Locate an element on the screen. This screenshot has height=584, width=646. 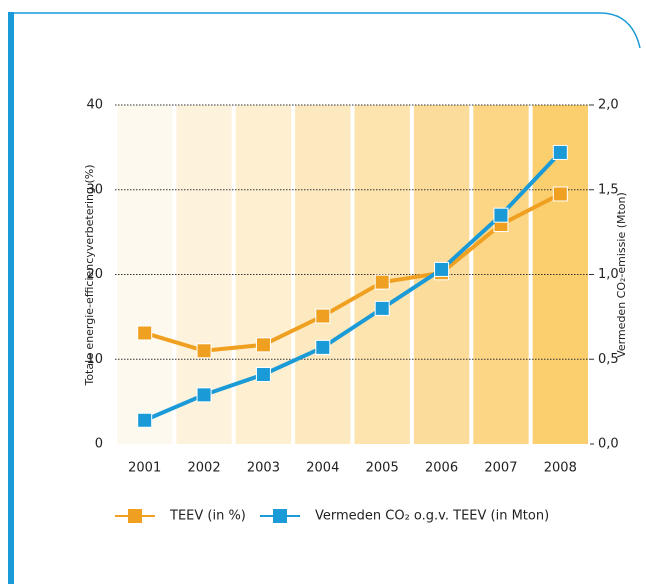
y-tick-label: 20 is located at coordinates (94, 274).